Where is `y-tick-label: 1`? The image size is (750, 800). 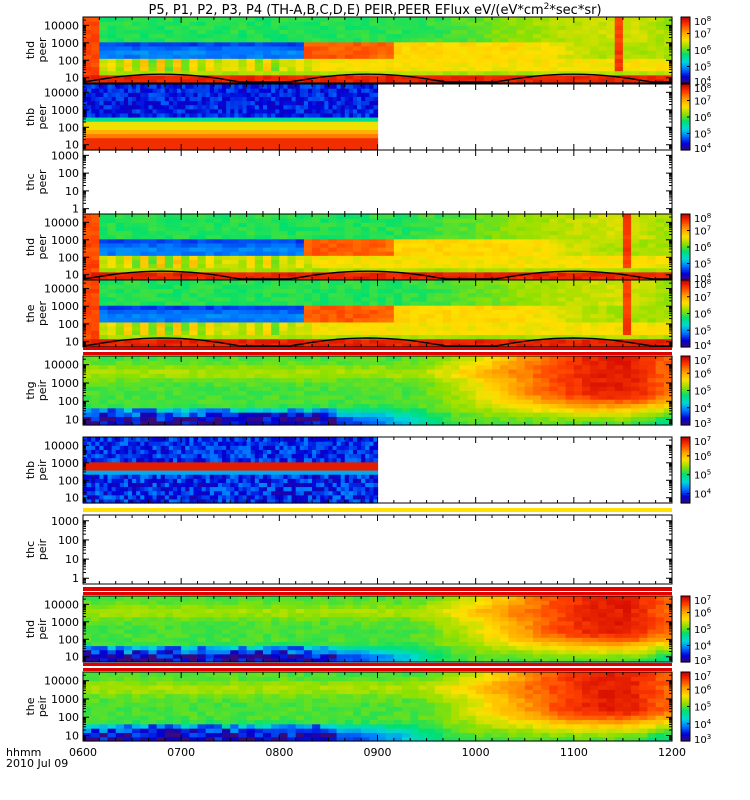
y-tick-label: 1 is located at coordinates (75, 209).